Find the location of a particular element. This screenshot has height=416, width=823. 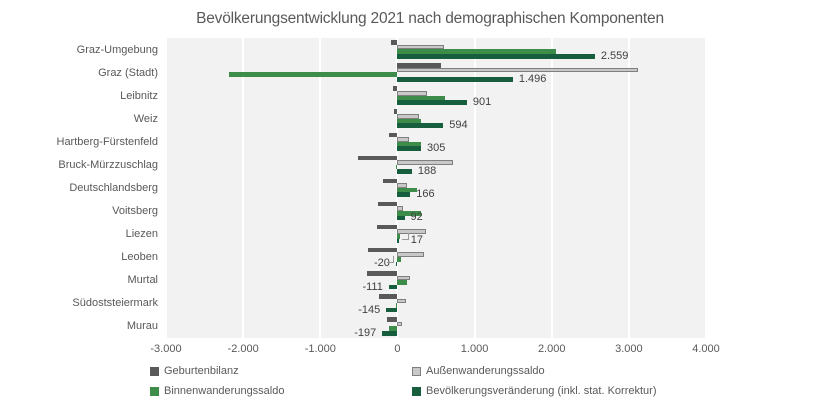

data-label: 1.496 is located at coordinates (532, 78).